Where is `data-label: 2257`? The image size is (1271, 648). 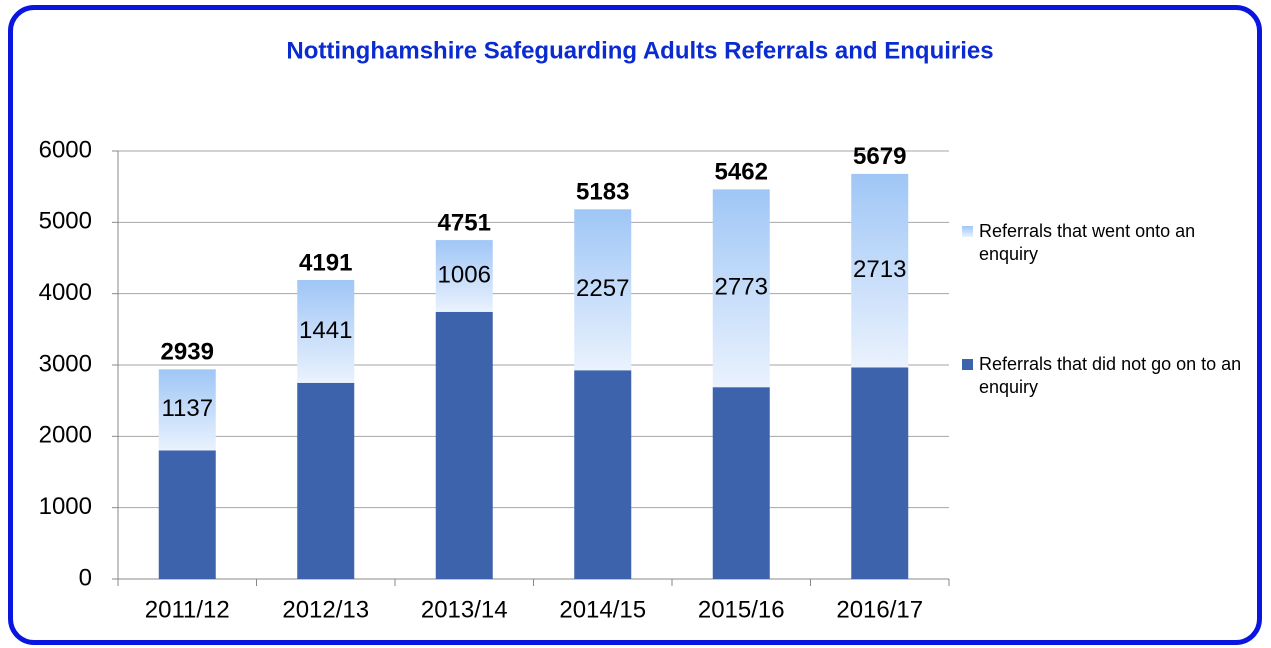 data-label: 2257 is located at coordinates (602, 288).